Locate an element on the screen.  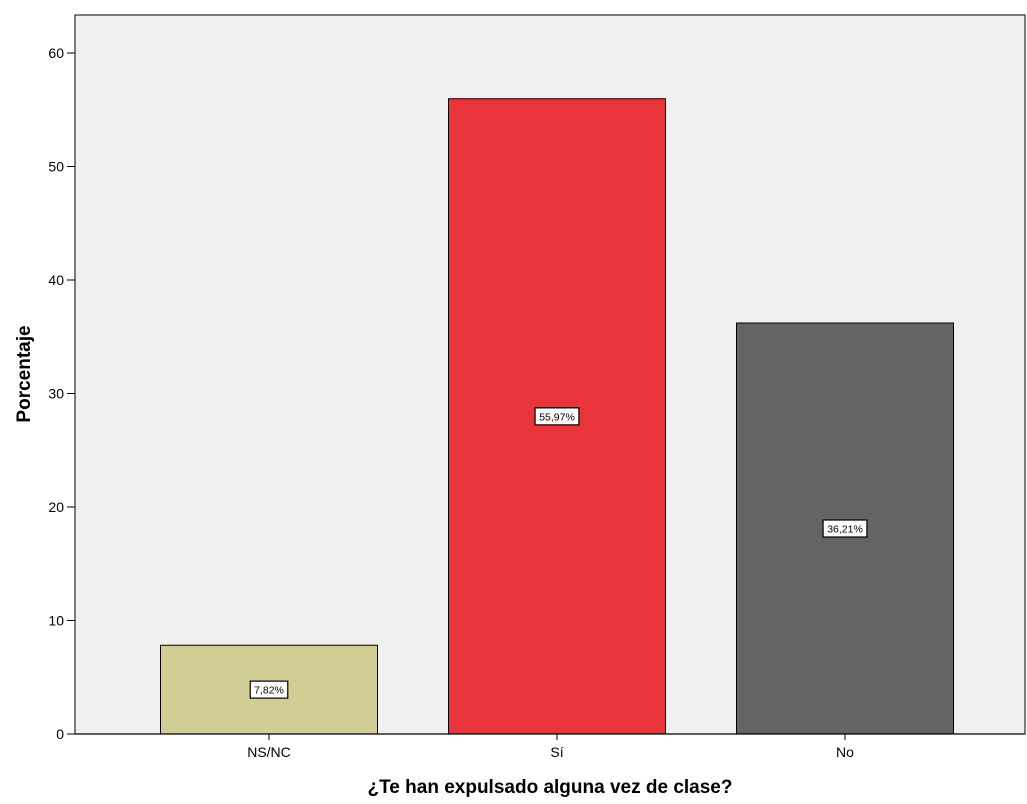
x-axis-title: ¿Te han expulsado alguna vez de clase? is located at coordinates (550, 787).